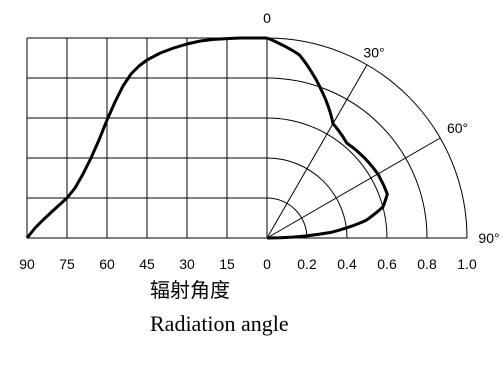 The image size is (504, 365). What do you see at coordinates (227, 264) in the screenshot?
I see `x-tick-label: 15` at bounding box center [227, 264].